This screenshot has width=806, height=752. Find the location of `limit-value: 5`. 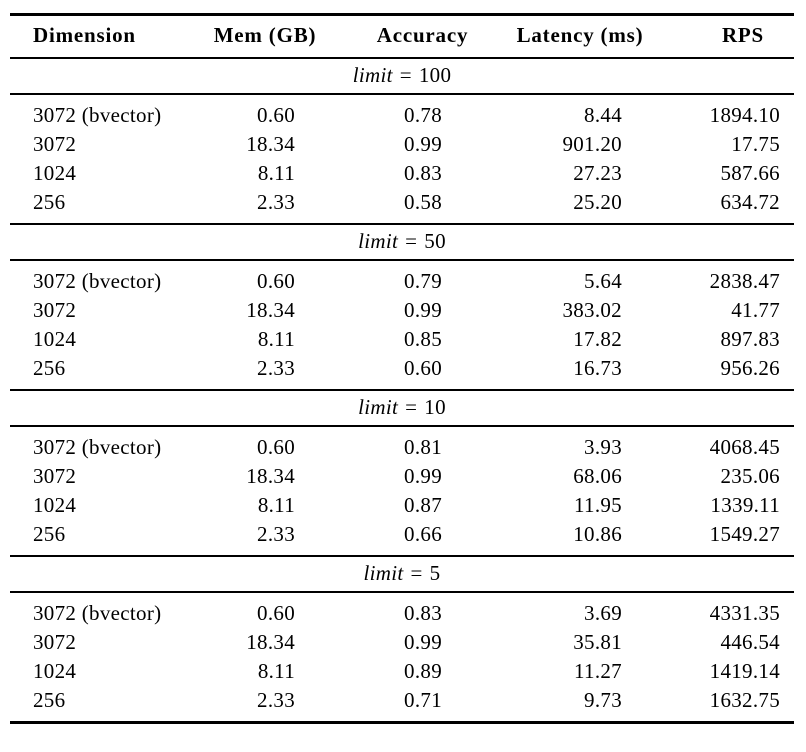

limit-value: 5 is located at coordinates (435, 573).